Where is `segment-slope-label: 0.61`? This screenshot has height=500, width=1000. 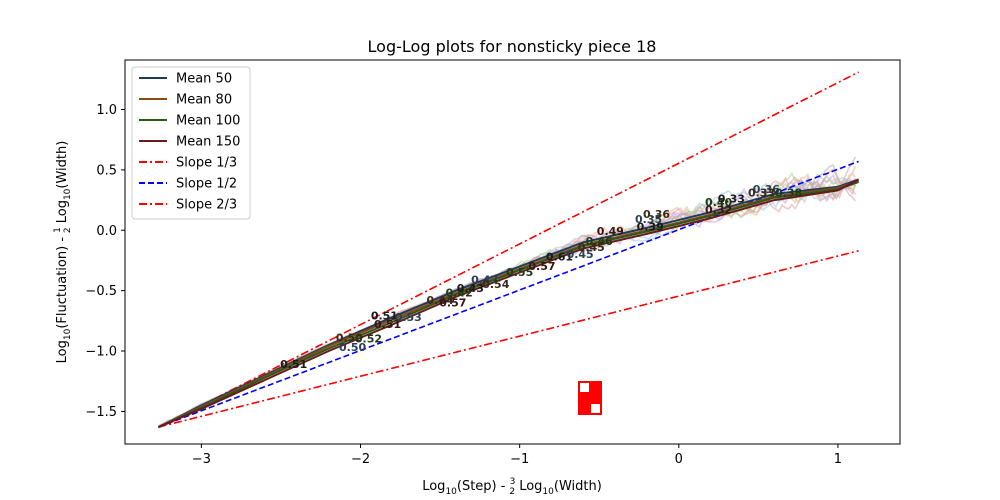 segment-slope-label: 0.61 is located at coordinates (559, 256).